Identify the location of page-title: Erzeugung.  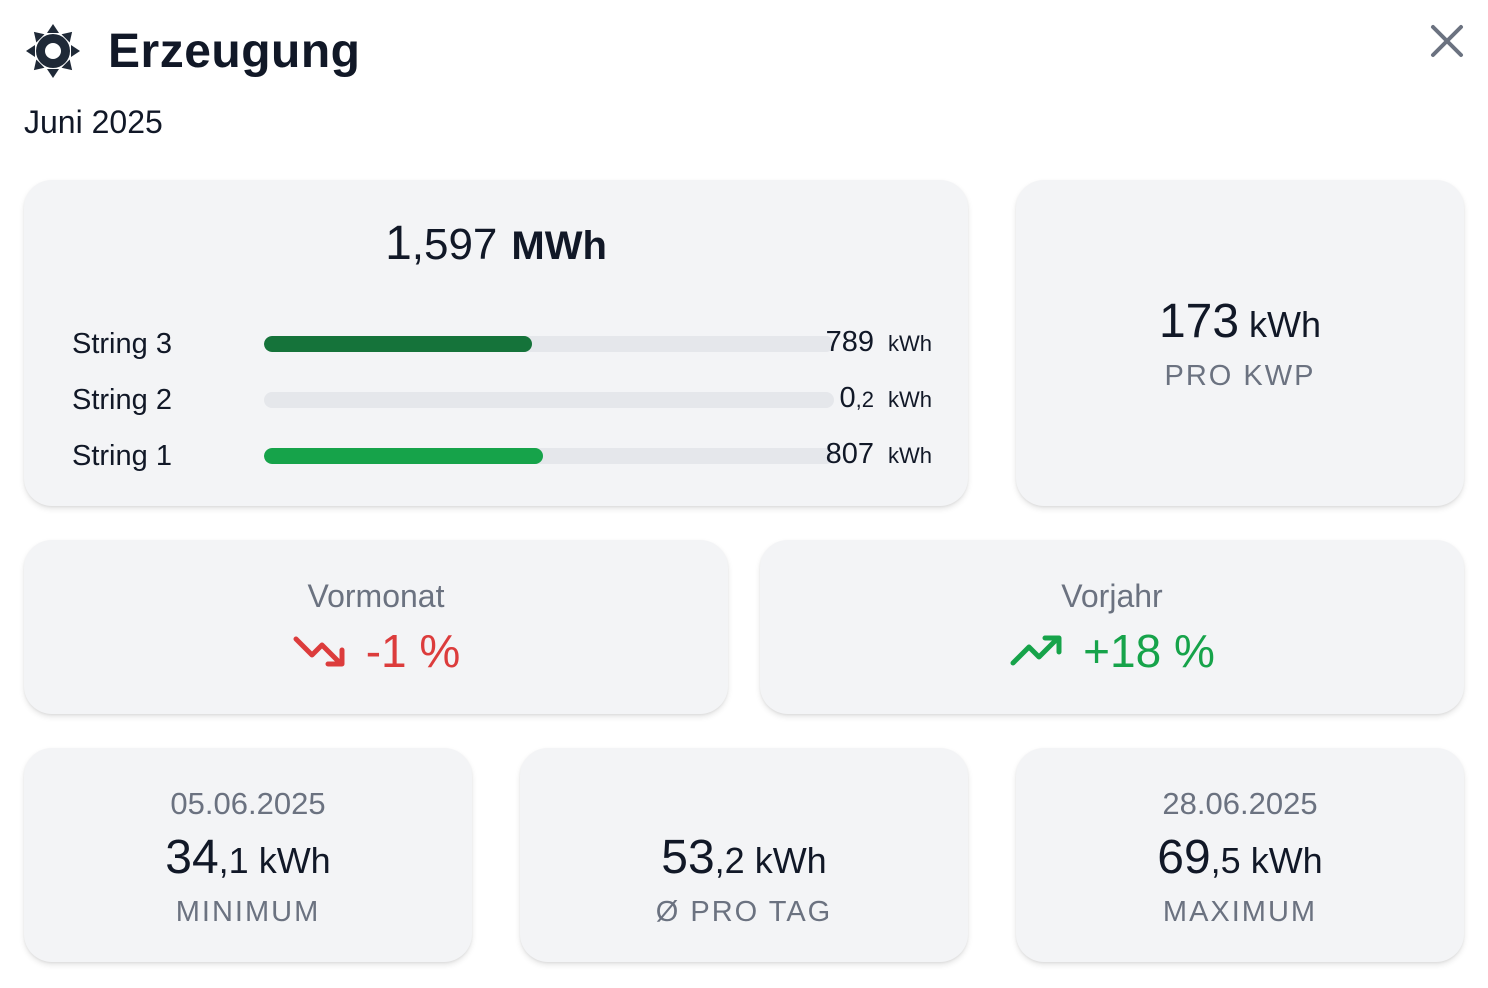
(234, 51).